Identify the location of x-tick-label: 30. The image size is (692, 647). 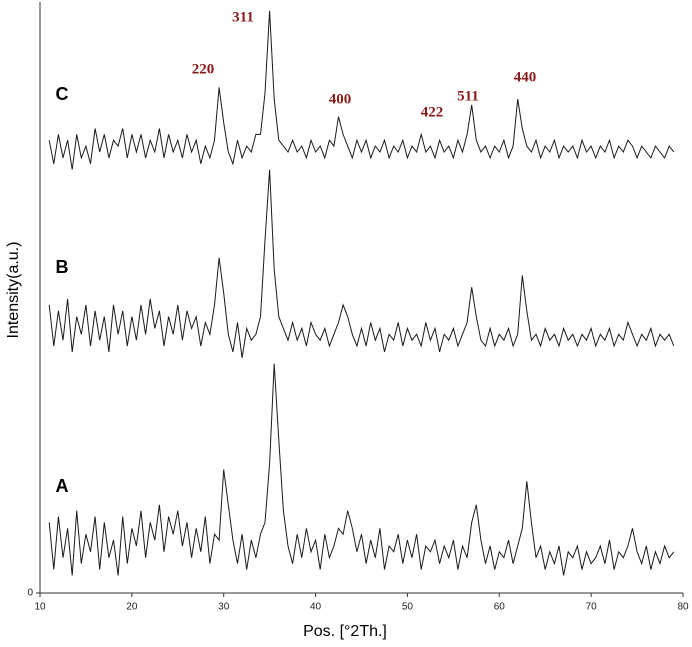
(224, 607).